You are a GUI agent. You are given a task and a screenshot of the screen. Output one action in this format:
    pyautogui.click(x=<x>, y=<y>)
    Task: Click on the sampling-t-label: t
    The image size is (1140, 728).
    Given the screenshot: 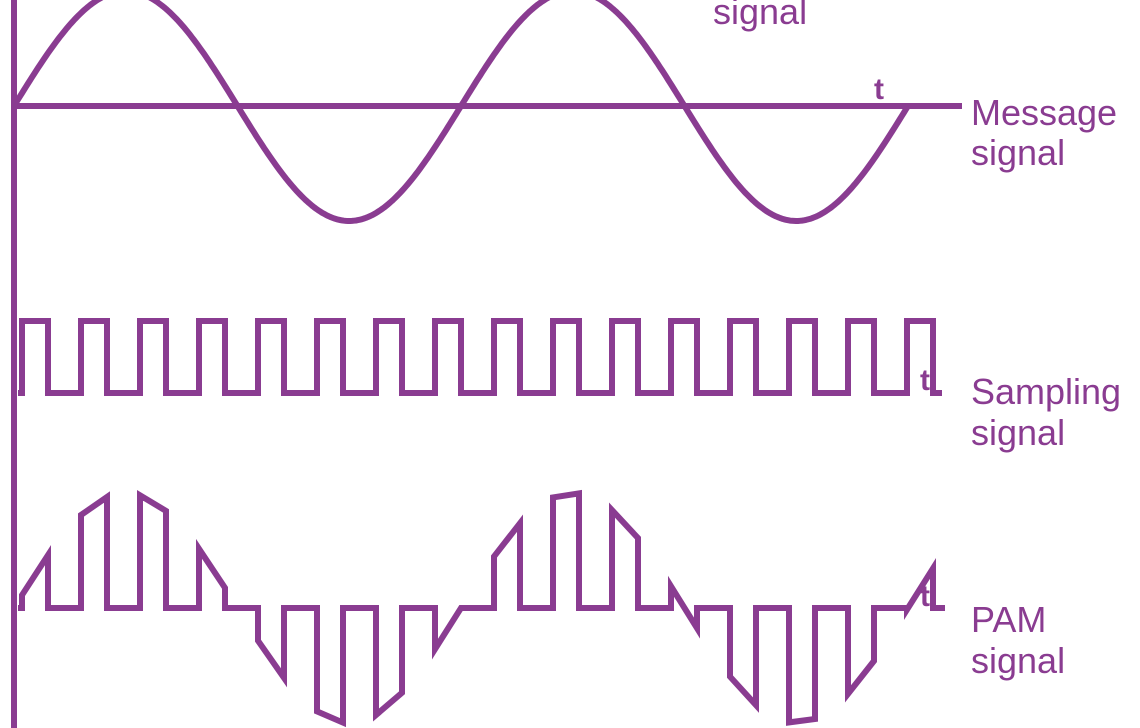 What is the action you would take?
    pyautogui.click(x=925, y=380)
    